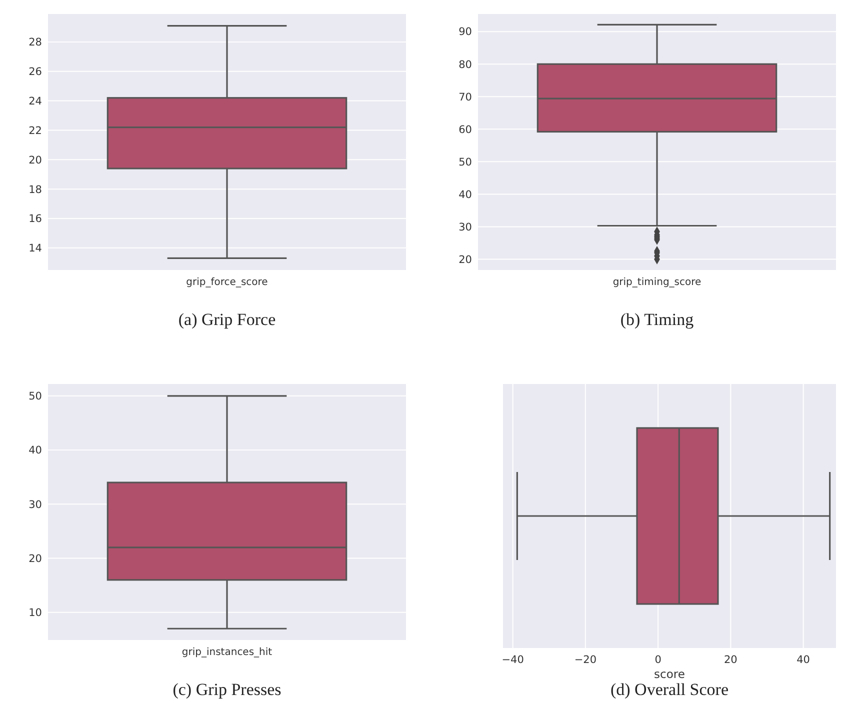 The width and height of the screenshot is (841, 722). Describe the element at coordinates (465, 32) in the screenshot. I see `y-tick-label: 90` at that location.